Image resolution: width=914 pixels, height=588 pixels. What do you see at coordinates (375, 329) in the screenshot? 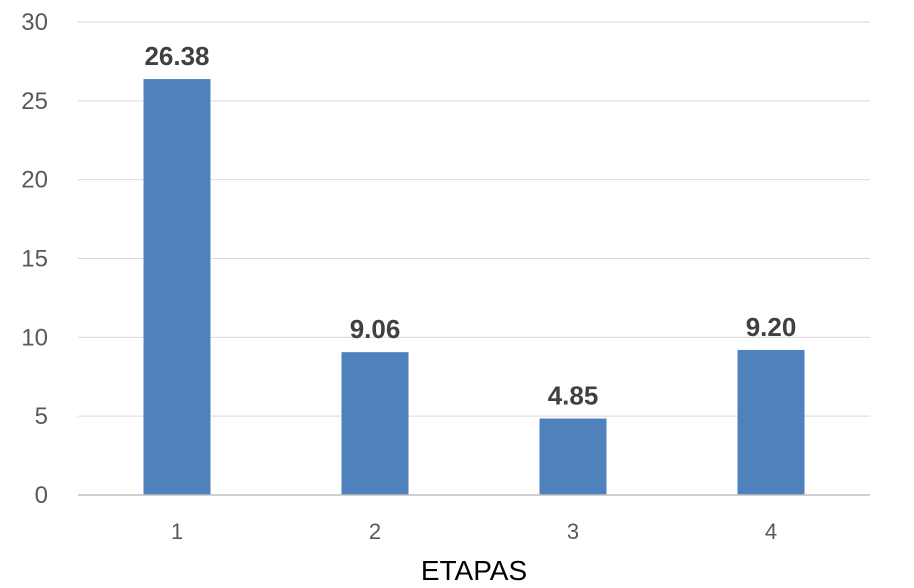
I see `data-label: 9.06` at bounding box center [375, 329].